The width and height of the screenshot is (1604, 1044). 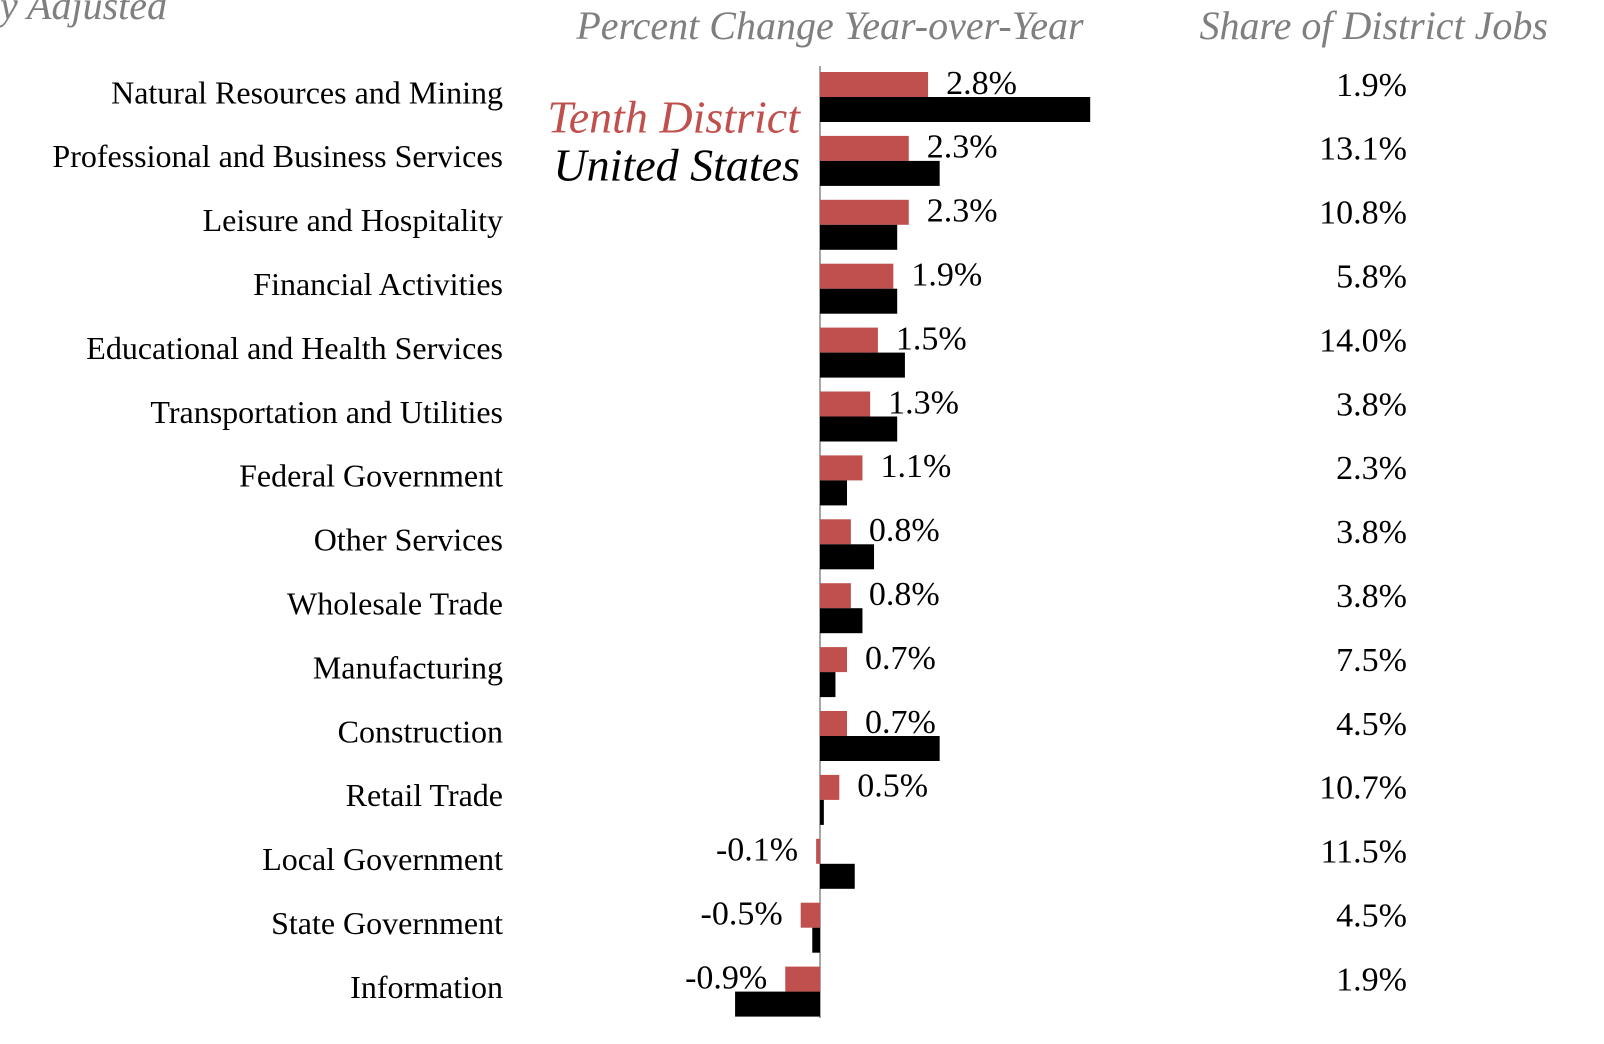 I want to click on share-label: 14.0%, so click(x=1363, y=340).